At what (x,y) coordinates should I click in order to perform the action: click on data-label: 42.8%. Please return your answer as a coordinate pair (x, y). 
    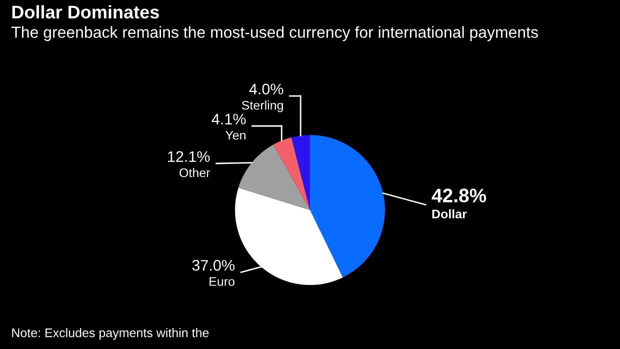
    Looking at the image, I should click on (459, 195).